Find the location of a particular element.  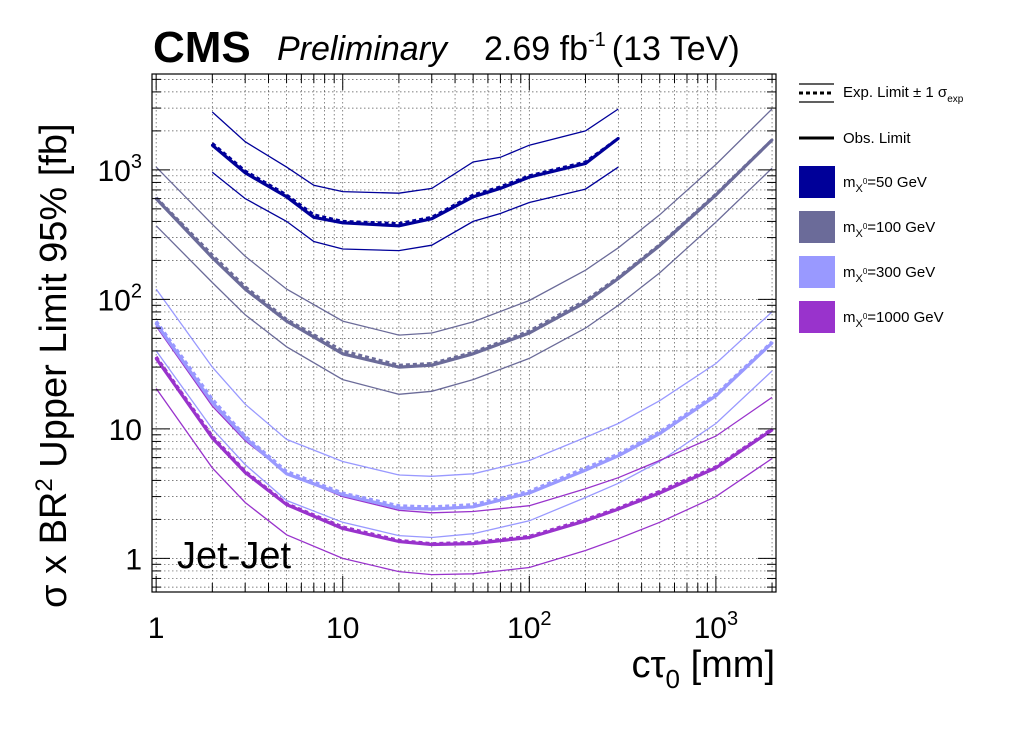

x-axis-title-unit: [mm] is located at coordinates (727, 665).